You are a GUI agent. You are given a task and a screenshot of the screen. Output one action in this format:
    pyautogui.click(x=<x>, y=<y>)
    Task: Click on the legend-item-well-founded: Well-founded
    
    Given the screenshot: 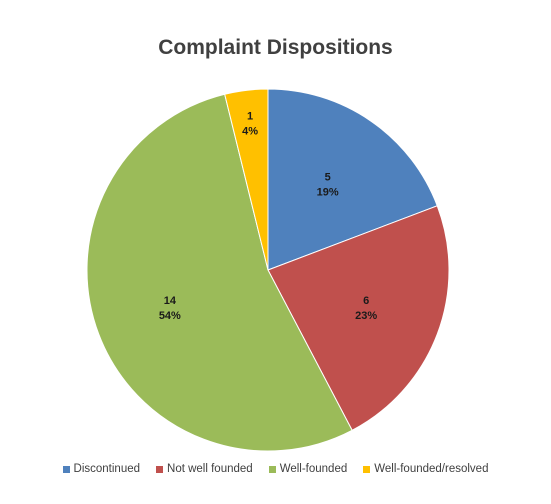 What is the action you would take?
    pyautogui.click(x=308, y=469)
    